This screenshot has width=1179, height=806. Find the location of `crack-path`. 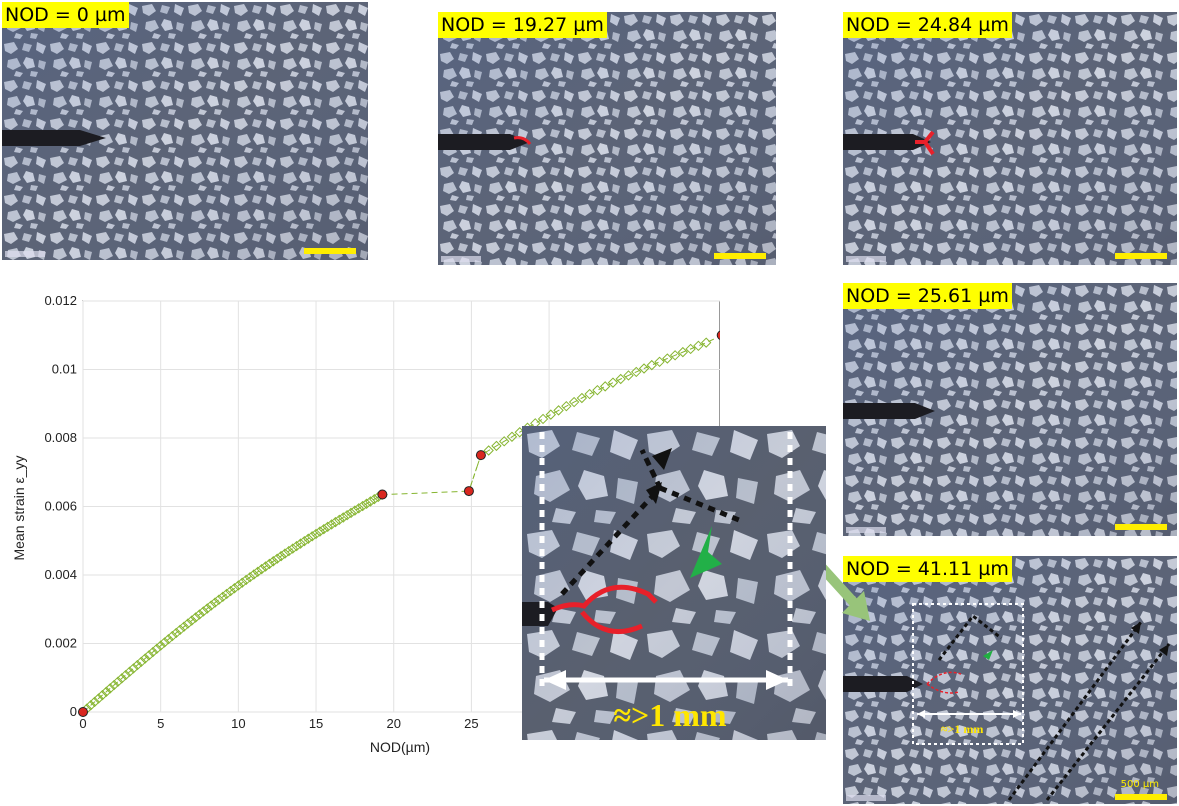

crack-path is located at coordinates (522, 140).